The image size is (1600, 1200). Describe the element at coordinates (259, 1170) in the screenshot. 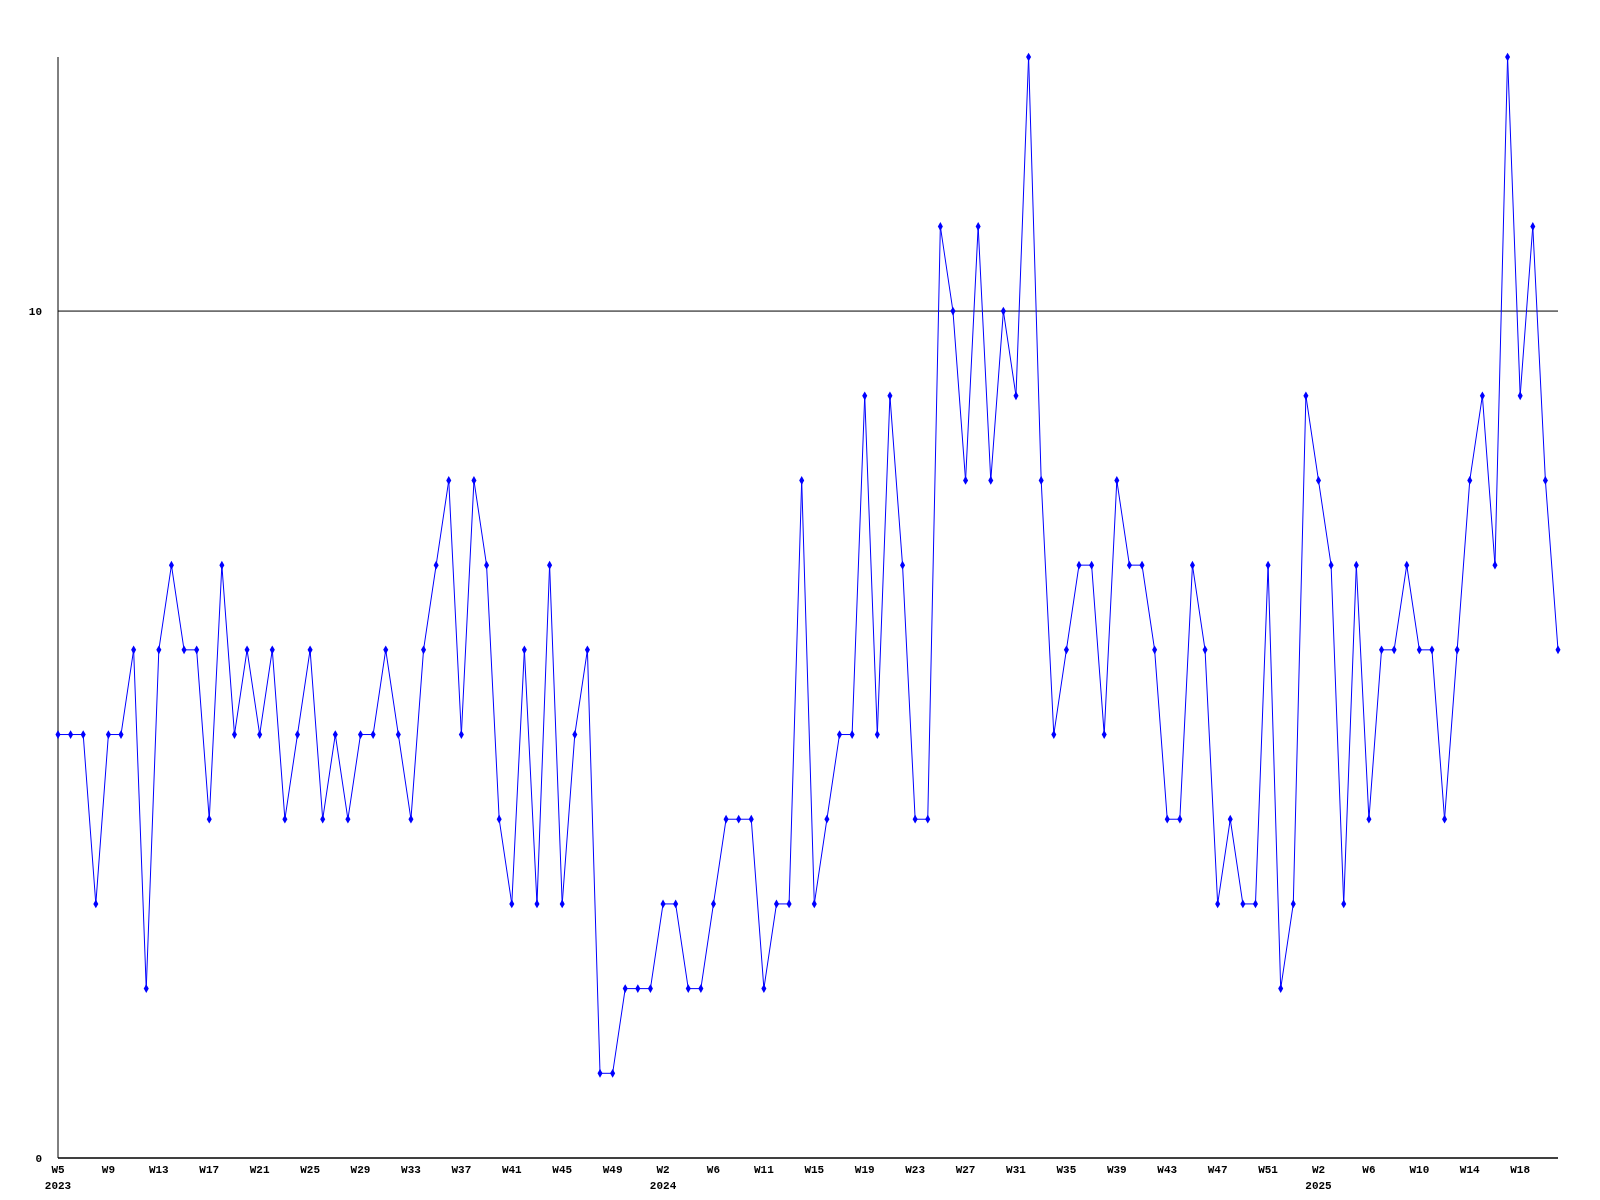

I see `x-tick-label: W21` at that location.